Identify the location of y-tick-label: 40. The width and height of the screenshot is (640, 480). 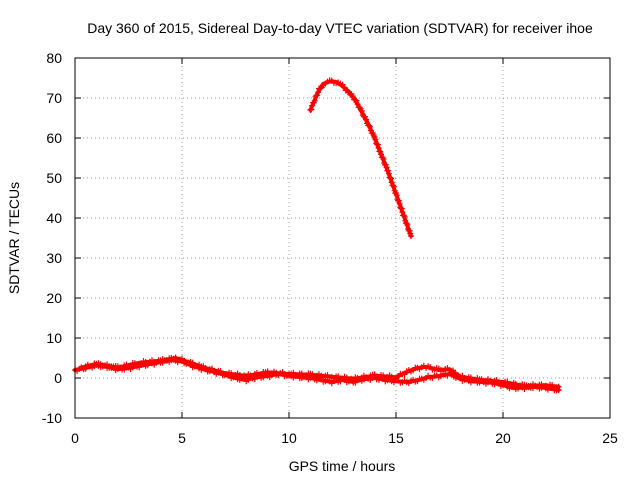
(54, 218).